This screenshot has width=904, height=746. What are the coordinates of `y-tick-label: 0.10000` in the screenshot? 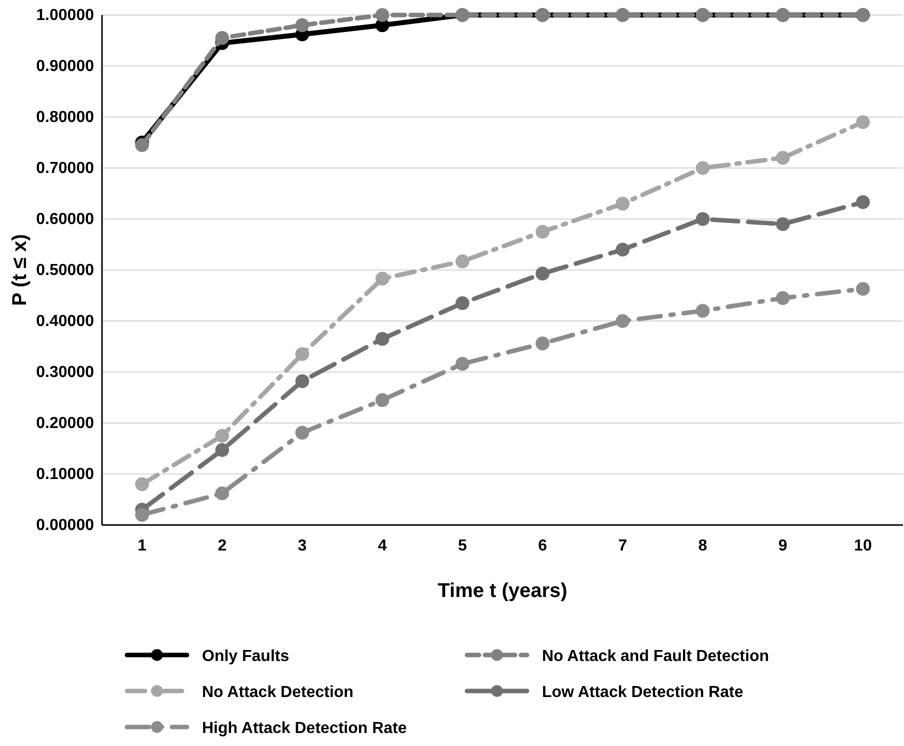 It's located at (65, 475).